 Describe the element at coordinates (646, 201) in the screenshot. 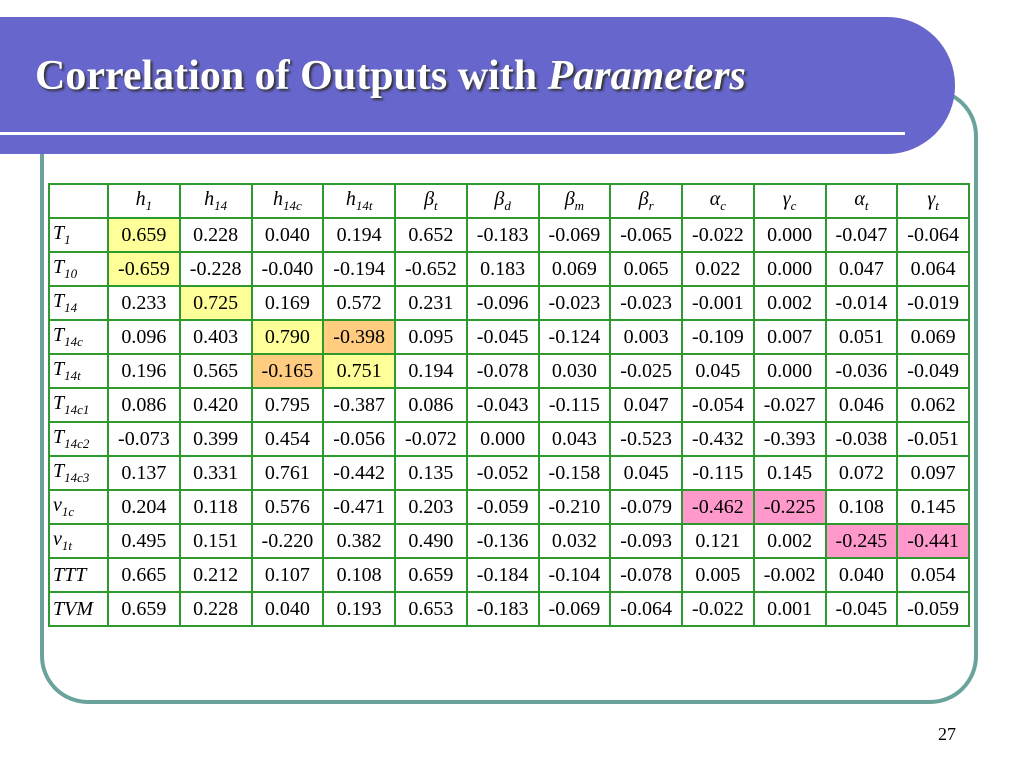

I see `column-header: βr` at that location.